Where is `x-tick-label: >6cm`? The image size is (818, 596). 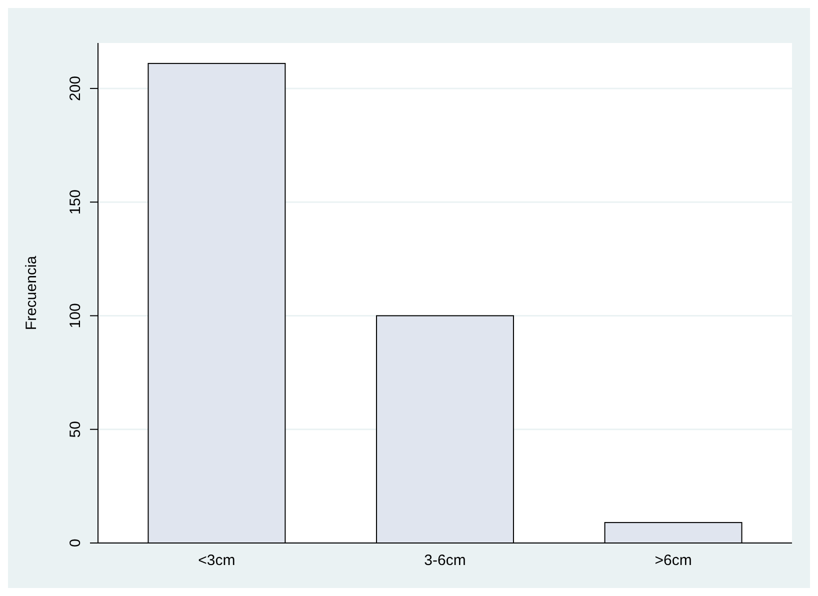
x-tick-label: >6cm is located at coordinates (673, 560).